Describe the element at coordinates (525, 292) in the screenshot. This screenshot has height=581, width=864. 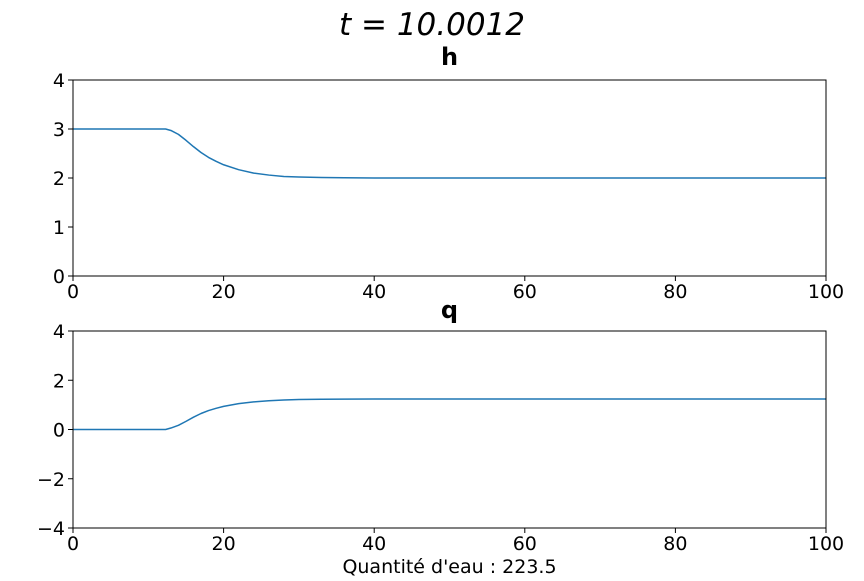
I see `axes-h-xtick-label: 60` at that location.